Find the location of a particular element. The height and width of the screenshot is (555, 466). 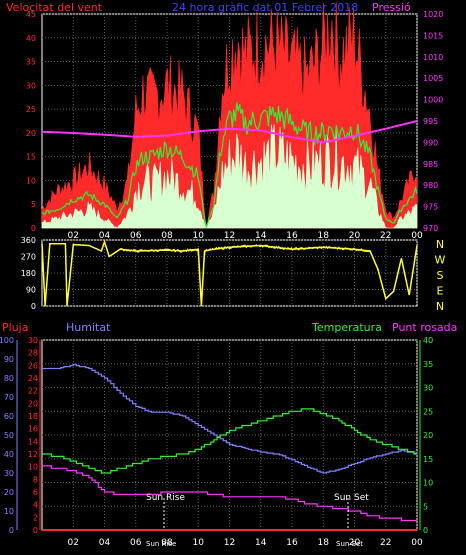

temperature-y-tick: 40 is located at coordinates (428, 340).